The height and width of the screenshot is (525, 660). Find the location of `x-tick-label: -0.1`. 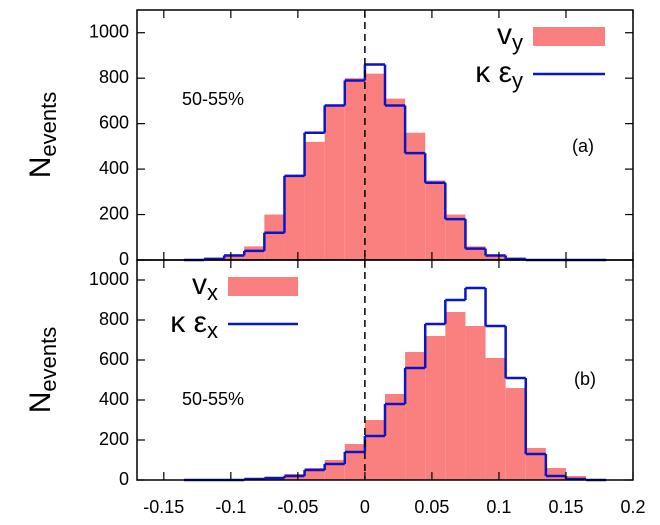

x-tick-label: -0.1 is located at coordinates (230, 507).